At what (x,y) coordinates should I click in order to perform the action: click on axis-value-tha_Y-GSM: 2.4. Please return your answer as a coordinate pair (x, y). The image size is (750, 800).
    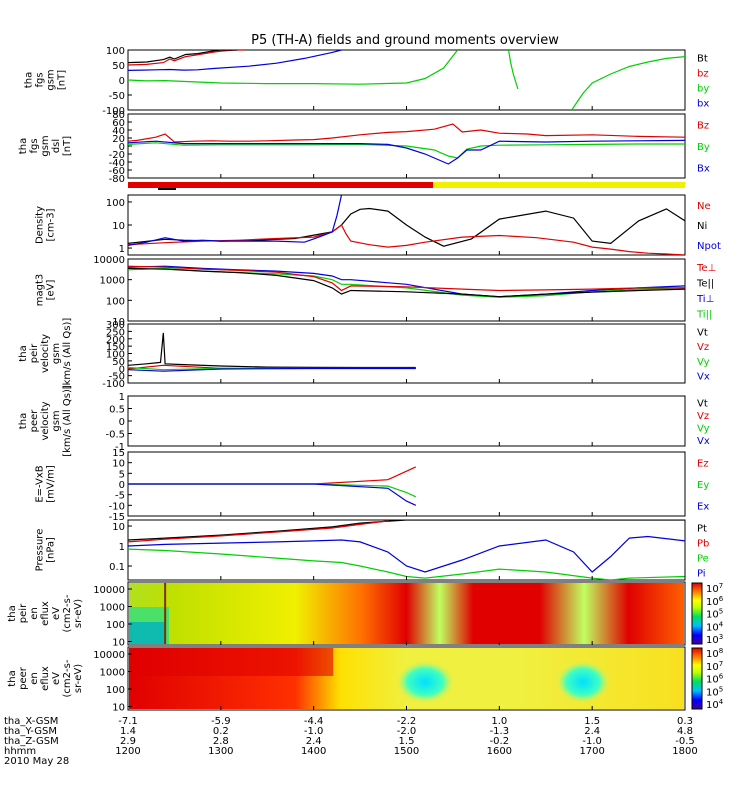
    Looking at the image, I should click on (592, 731).